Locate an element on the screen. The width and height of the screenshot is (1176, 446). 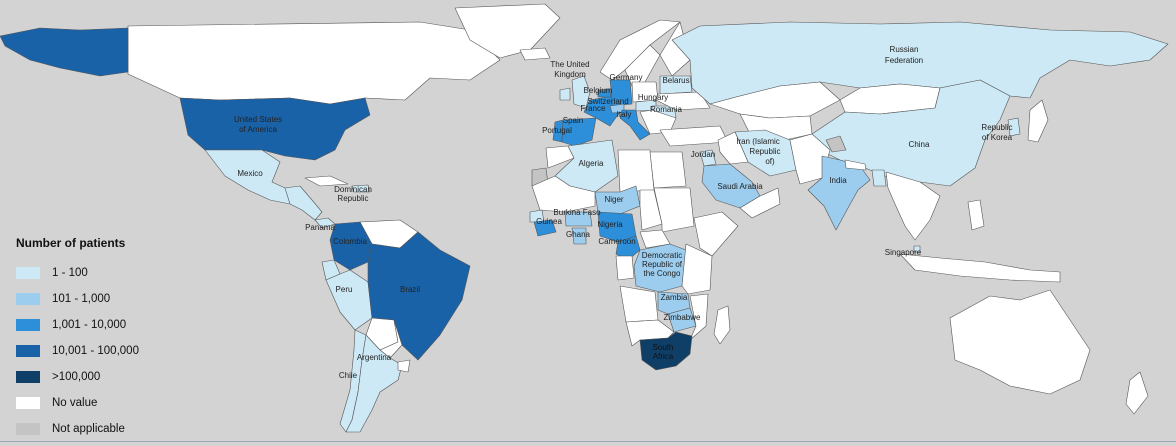
country-cuba is located at coordinates (326, 181).